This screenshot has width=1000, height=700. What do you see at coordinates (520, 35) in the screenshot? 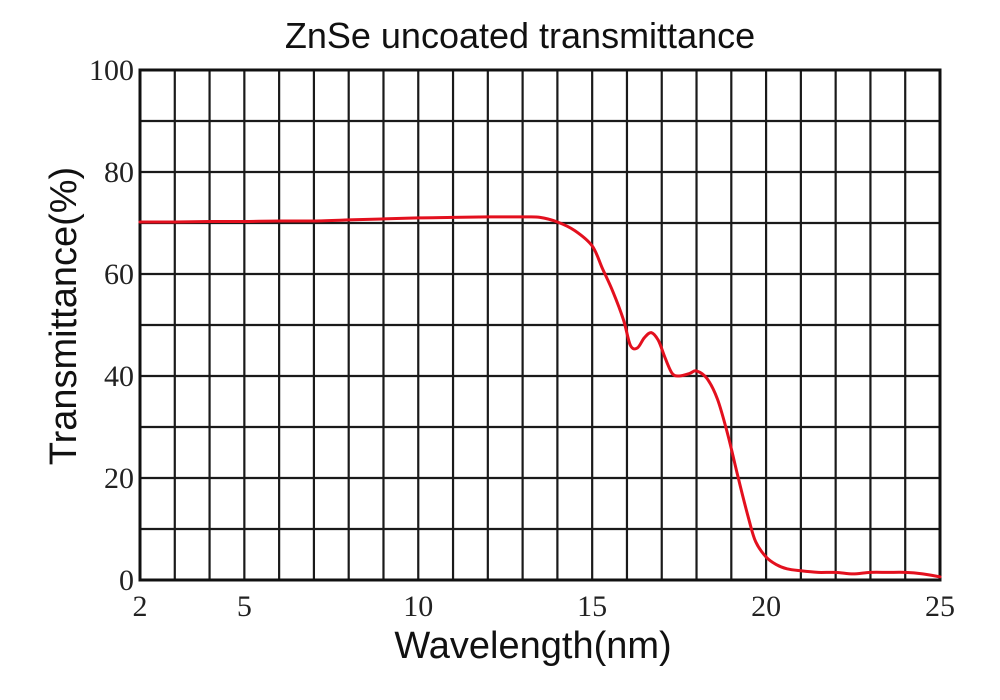
I see `chart-title: ZnSe uncoated transmittance` at bounding box center [520, 35].